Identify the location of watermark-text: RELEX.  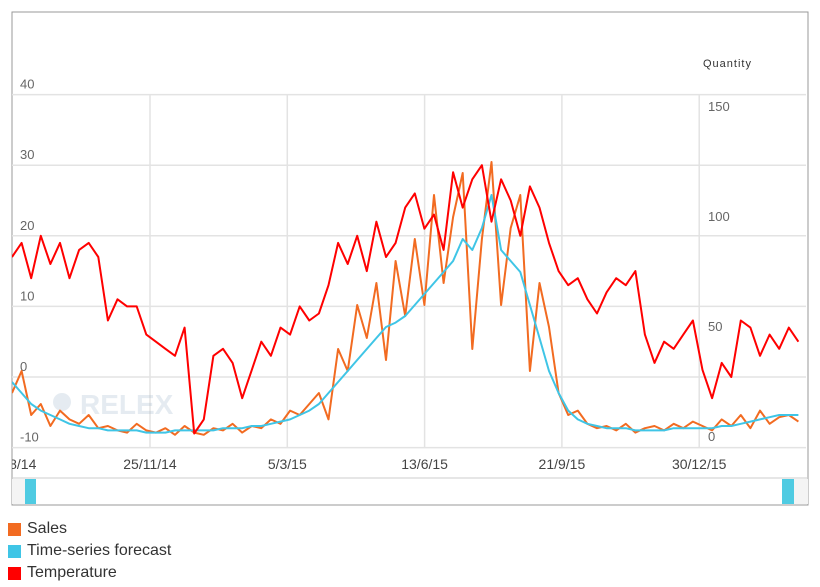
(127, 404).